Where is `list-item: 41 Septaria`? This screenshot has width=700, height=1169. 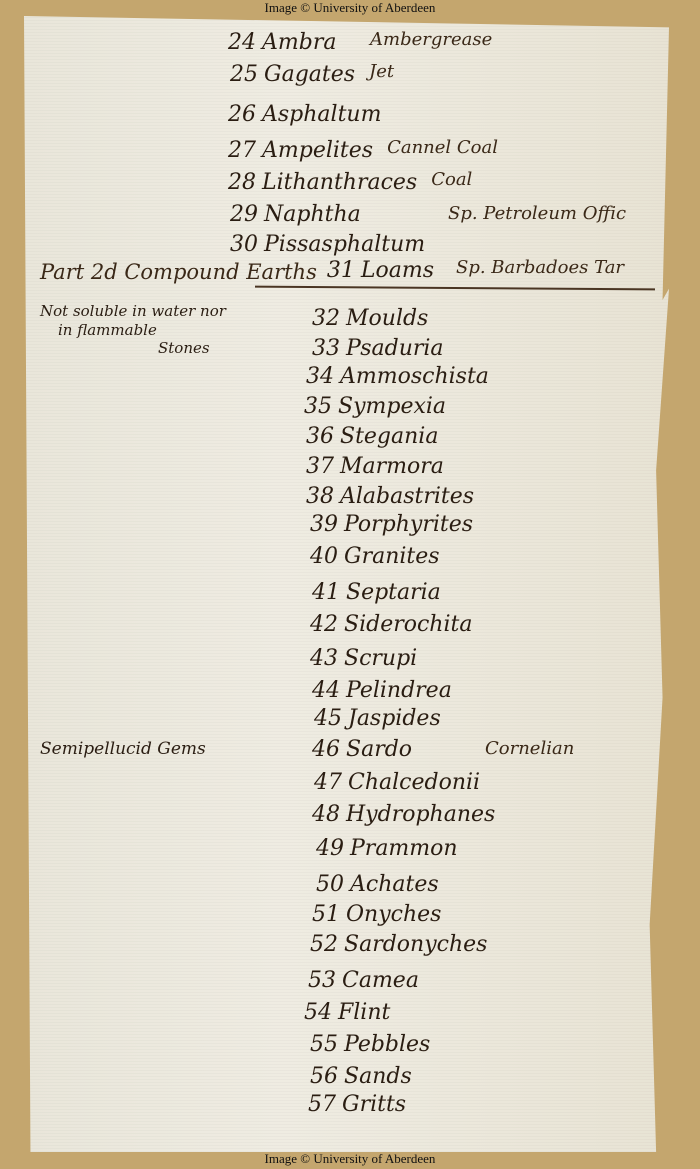
list-item: 41 Septaria is located at coordinates (376, 592).